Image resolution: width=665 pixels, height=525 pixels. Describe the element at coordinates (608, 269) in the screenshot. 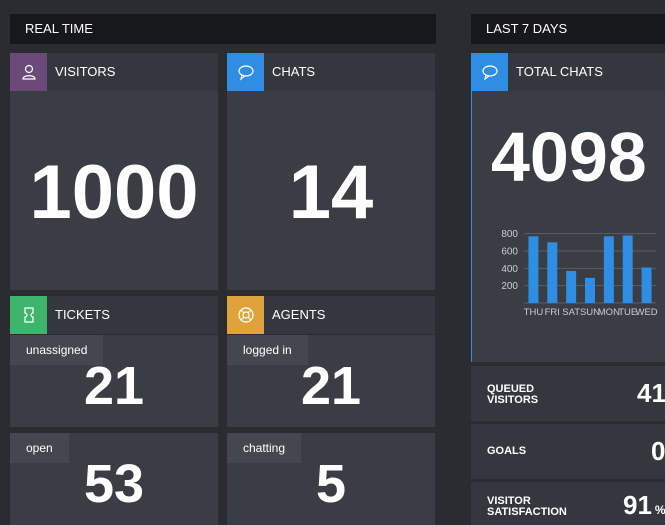

I see `bar-mon` at that location.